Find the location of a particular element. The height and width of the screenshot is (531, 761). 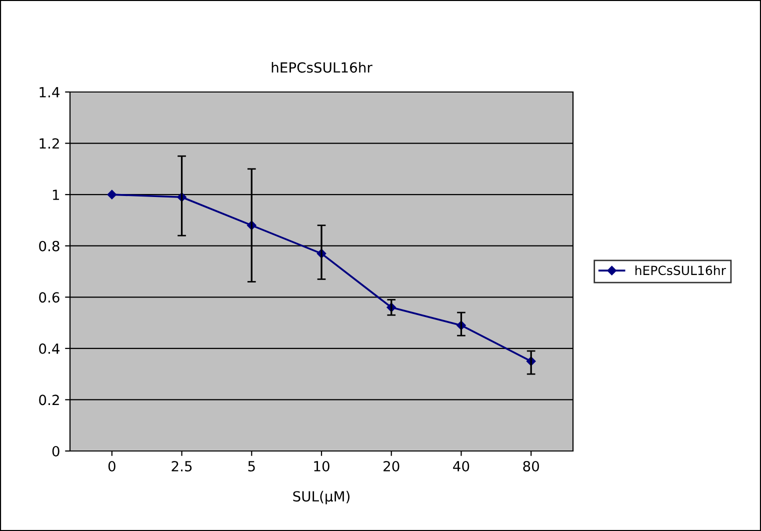

x-axis-title: SUL(μM) is located at coordinates (321, 497).